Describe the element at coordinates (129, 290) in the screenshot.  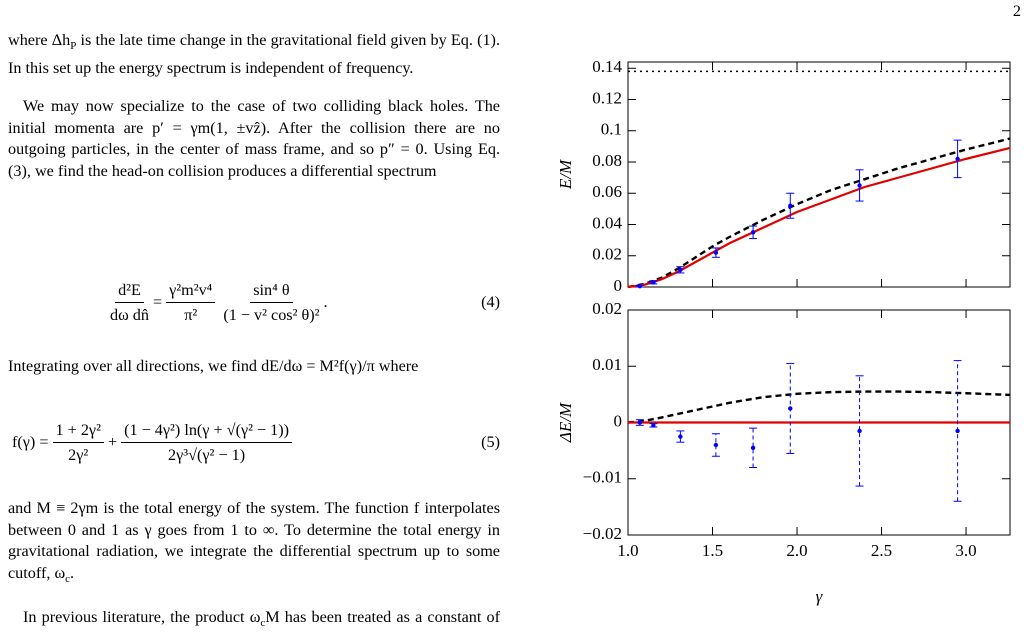
I see `eq-term: d²E` at that location.